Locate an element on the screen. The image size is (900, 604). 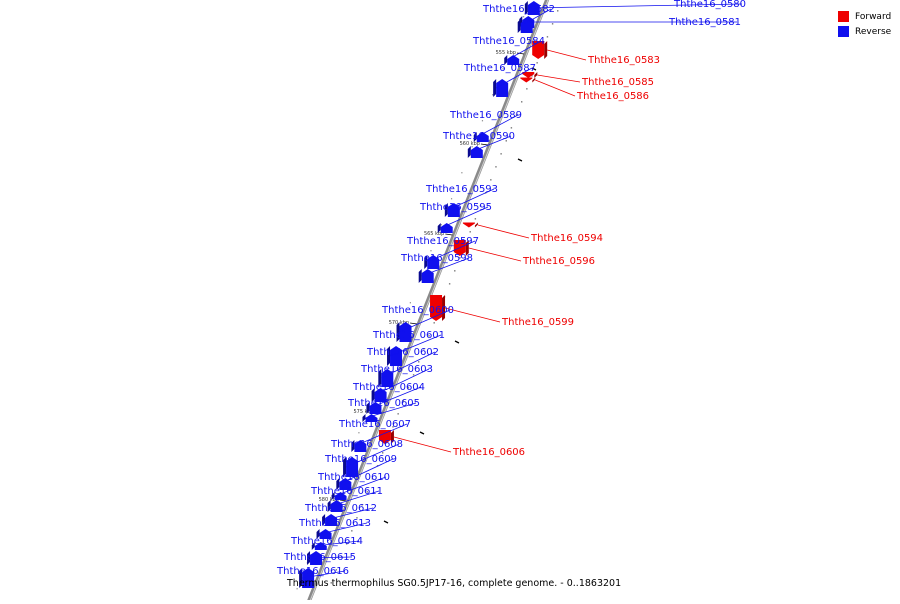
gene-label: Ththe16_0580 is located at coordinates (709, 5).